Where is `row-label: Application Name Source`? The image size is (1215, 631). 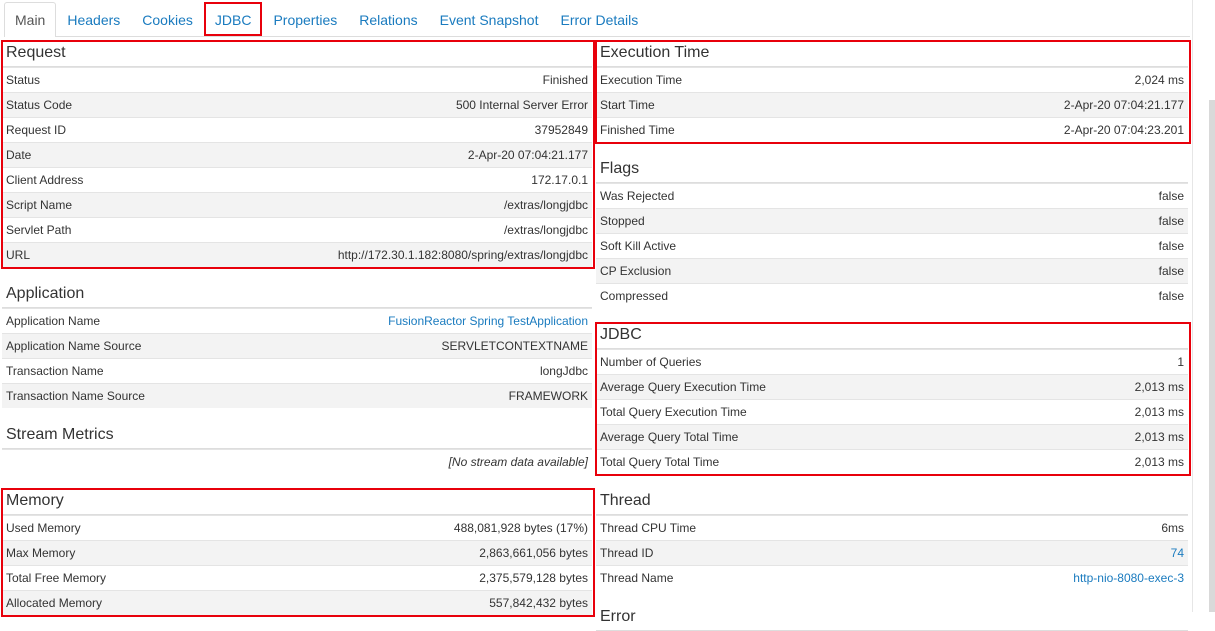
row-label: Application Name Source is located at coordinates (74, 346).